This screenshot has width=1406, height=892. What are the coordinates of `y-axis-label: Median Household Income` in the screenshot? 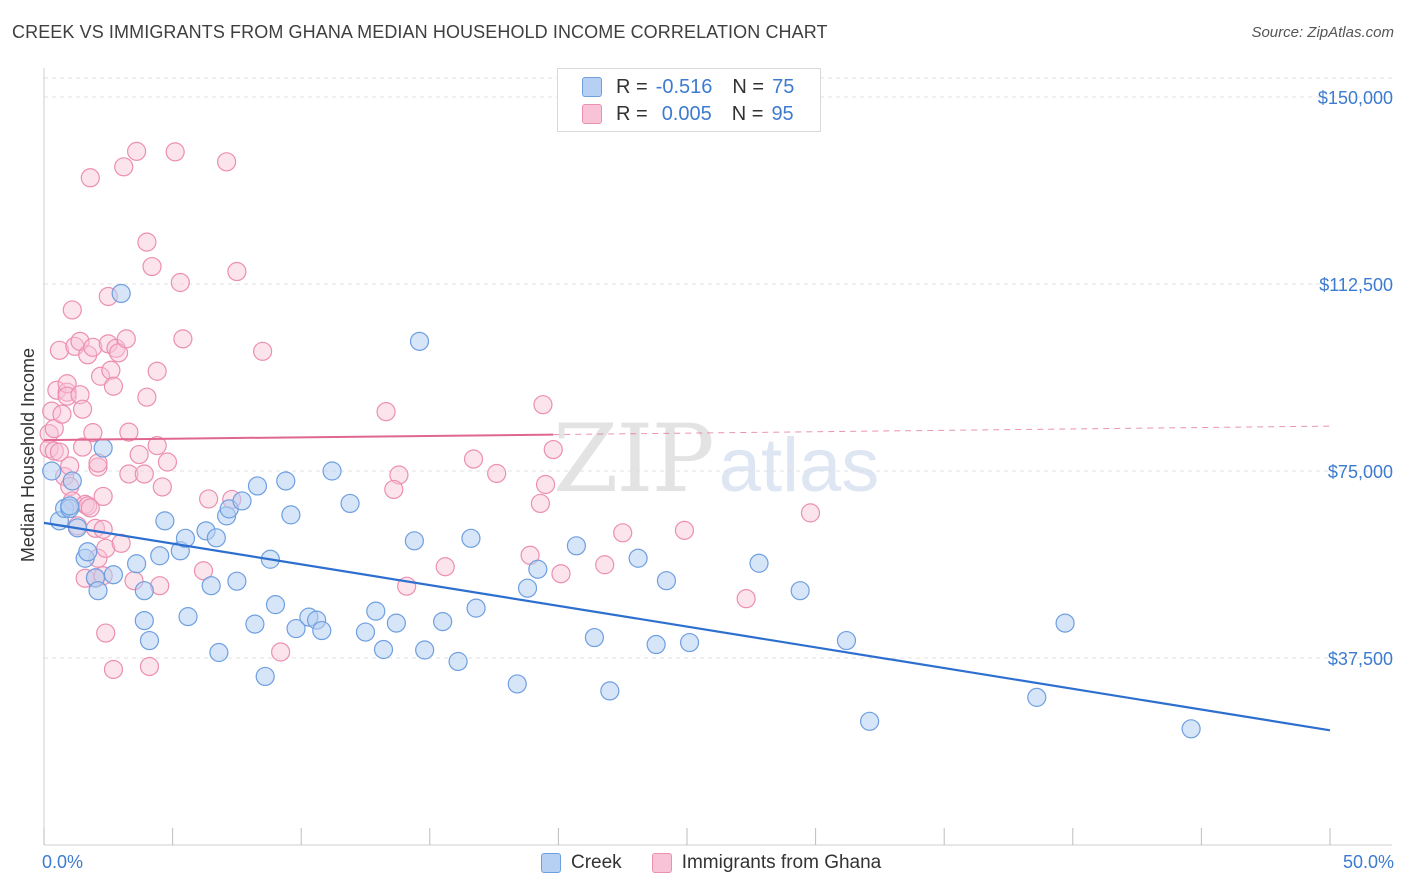 It's located at (28, 455).